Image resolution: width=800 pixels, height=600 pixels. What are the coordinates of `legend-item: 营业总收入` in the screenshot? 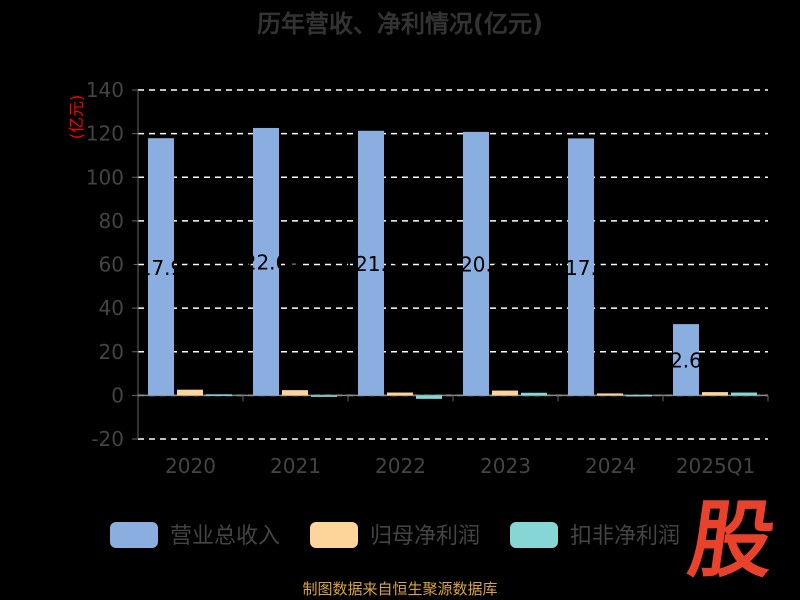 It's located at (195, 535).